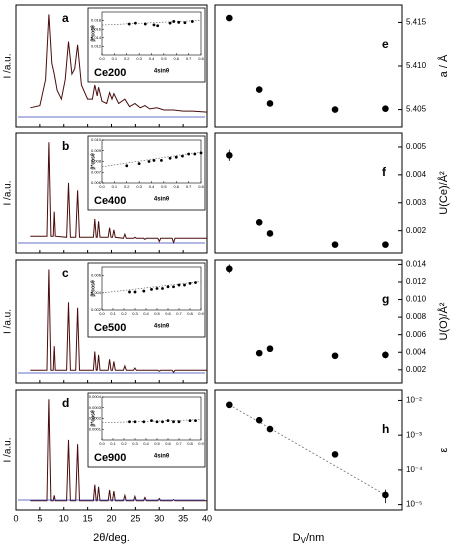 The image size is (456, 550). What do you see at coordinates (95, 396) in the screenshot?
I see `inset-y-tick-label: 0.0004` at bounding box center [95, 396].